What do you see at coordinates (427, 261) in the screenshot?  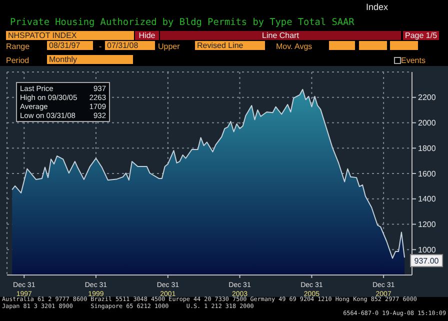 I see `annotation: 937.00` at bounding box center [427, 261].